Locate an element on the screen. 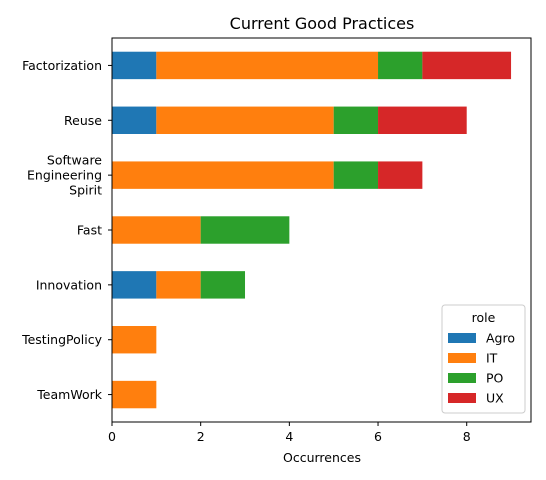 This screenshot has height=480, width=546. y-tick-label: Innovation is located at coordinates (69, 284).